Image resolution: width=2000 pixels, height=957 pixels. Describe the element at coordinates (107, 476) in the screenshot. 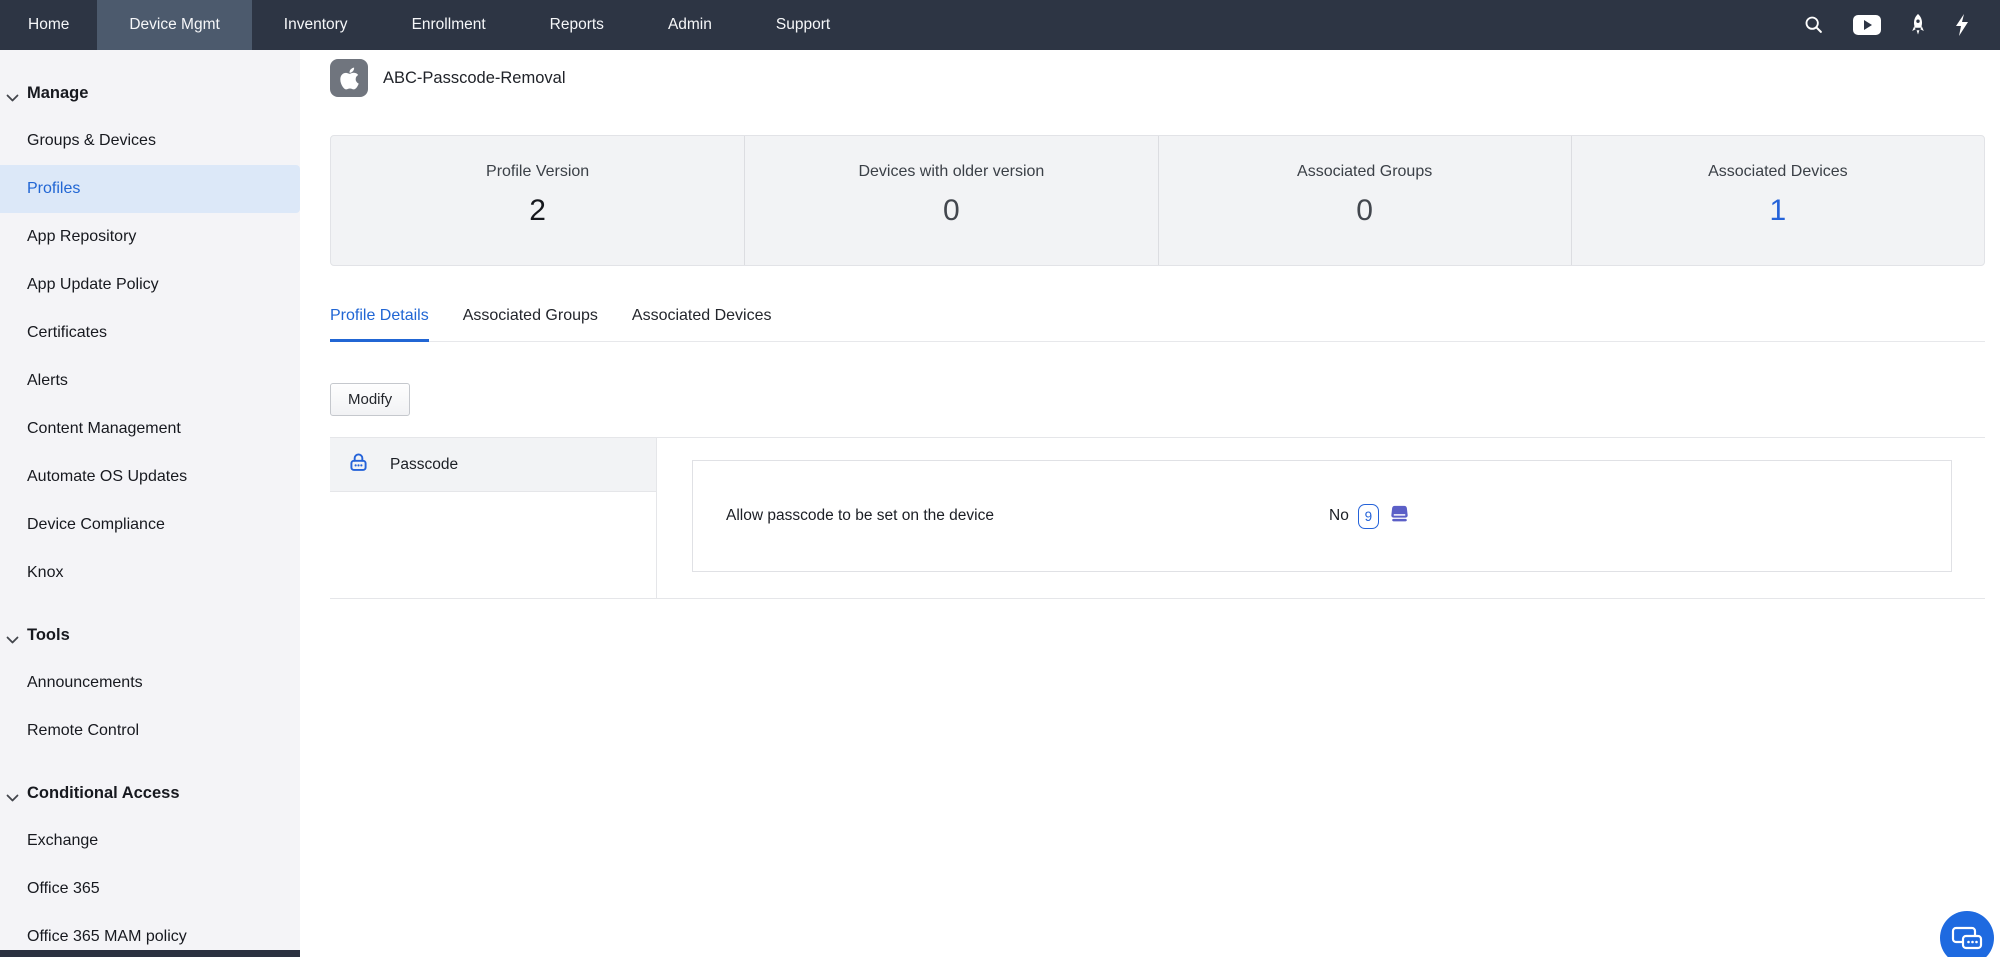

I see `sidebar-item-automate-os-updates: Automate OS Updates` at that location.